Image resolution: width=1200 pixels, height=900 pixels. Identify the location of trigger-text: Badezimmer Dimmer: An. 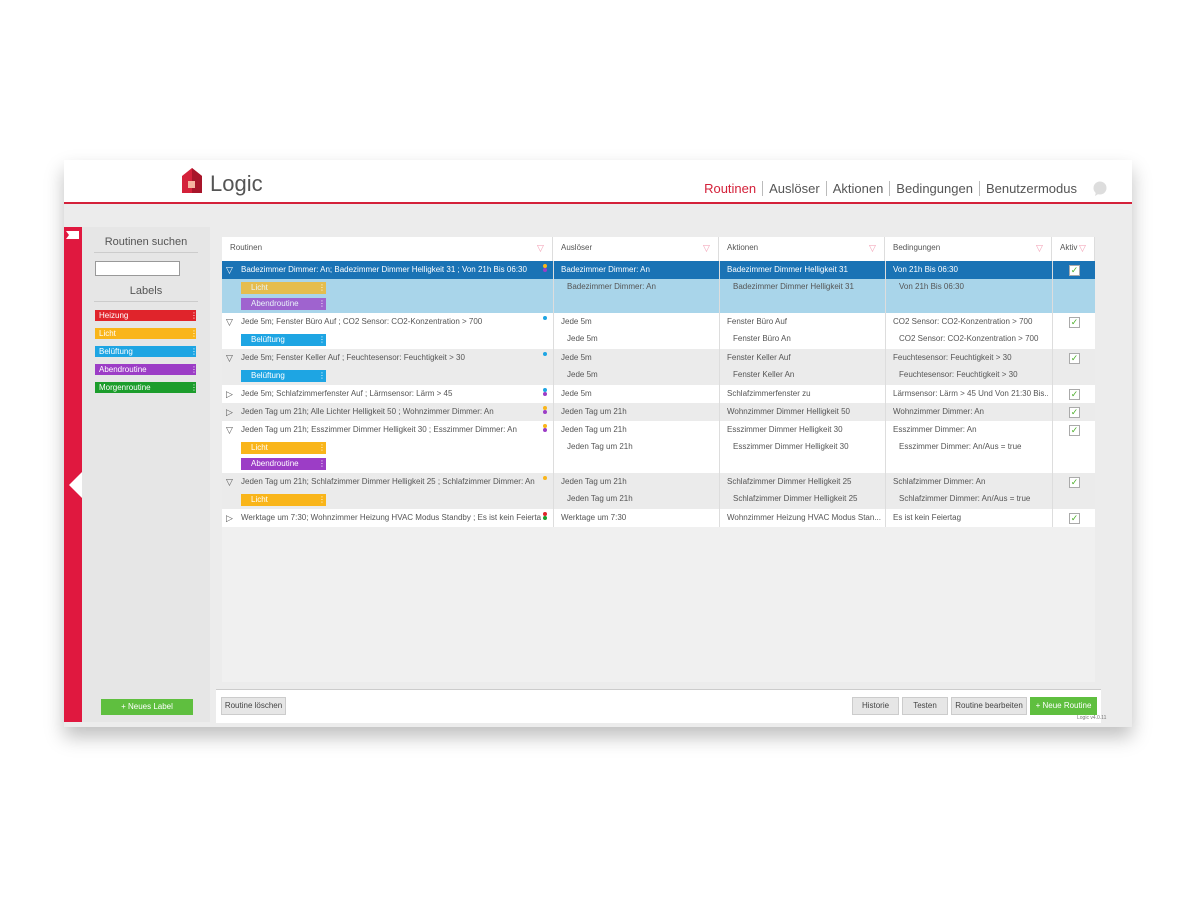
(605, 269).